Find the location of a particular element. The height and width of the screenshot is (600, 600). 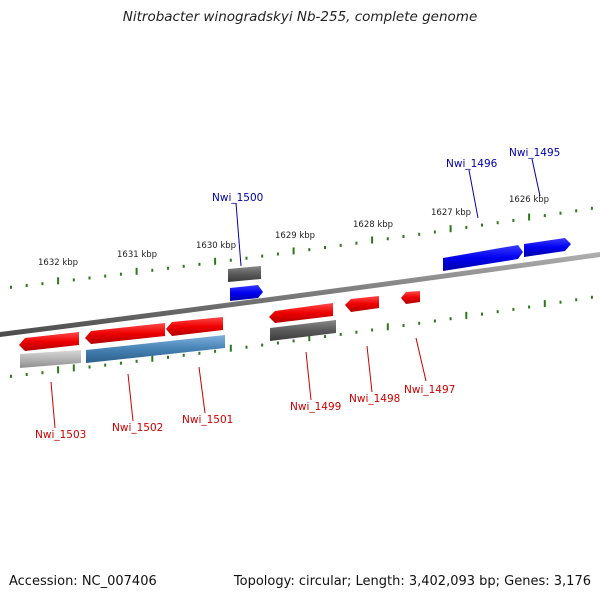

tick-label-1626: 1626 kbp is located at coordinates (529, 200).